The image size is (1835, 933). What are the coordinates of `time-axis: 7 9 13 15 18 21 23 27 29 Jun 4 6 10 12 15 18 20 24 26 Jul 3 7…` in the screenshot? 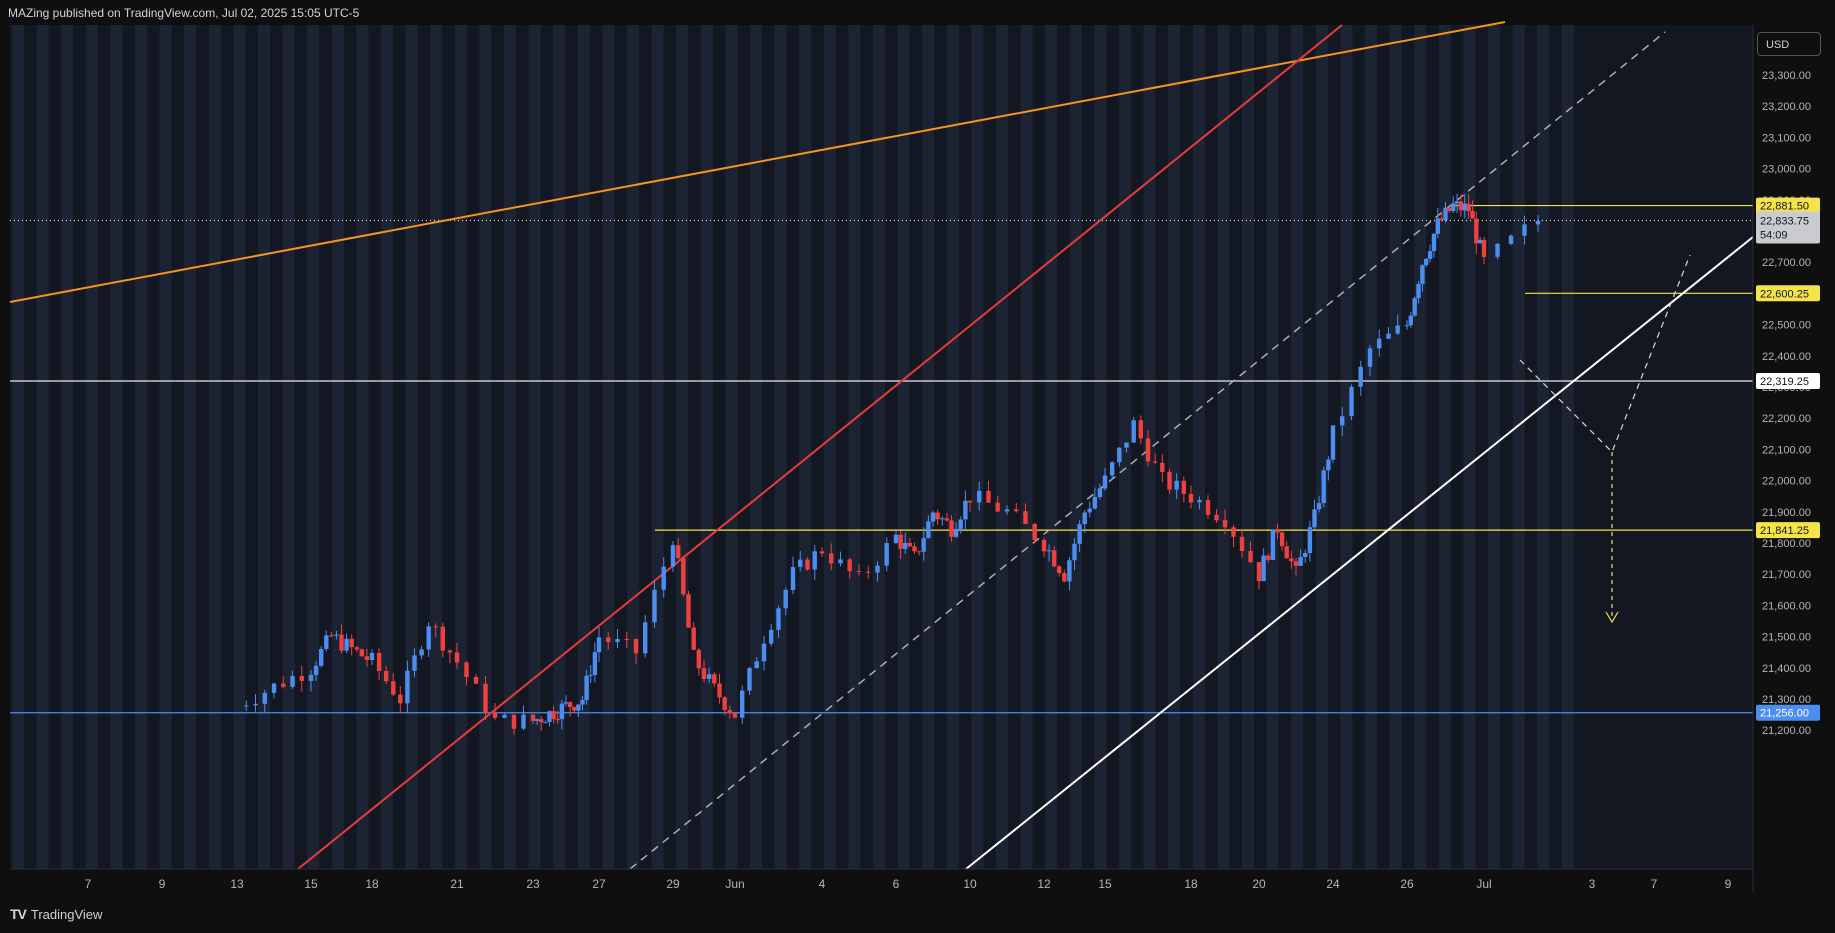 It's located at (917, 900).